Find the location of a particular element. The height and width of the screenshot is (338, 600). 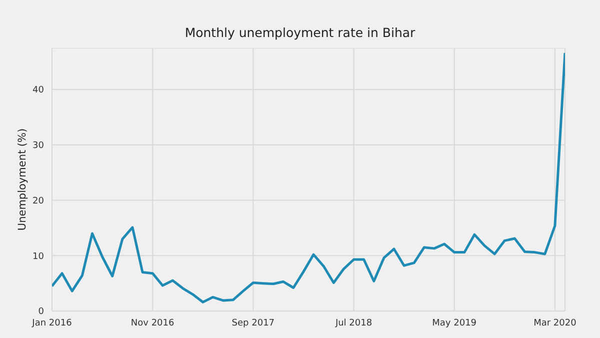

x-tick-label: Jan 2016 is located at coordinates (51, 323).